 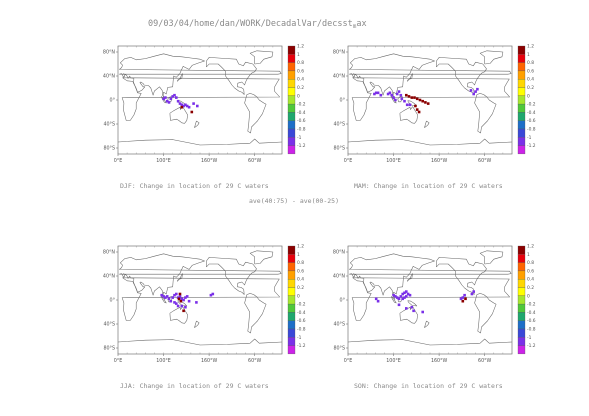 I want to click on colorbar: 1.2 1 0.8 0.6 0.4 0.2 0 -0.2 -0.4 -0.6 -0.8 -1 -1.2, so click(x=296, y=99).